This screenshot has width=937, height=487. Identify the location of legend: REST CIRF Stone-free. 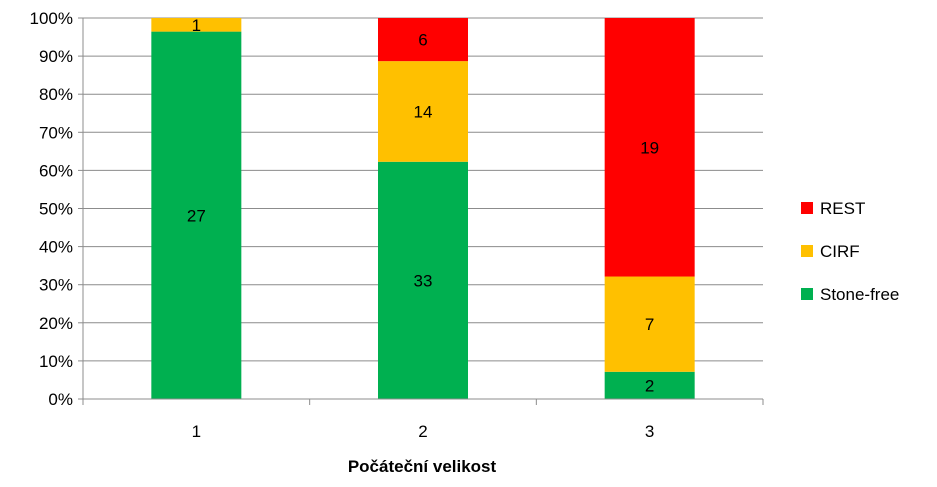
(850, 251).